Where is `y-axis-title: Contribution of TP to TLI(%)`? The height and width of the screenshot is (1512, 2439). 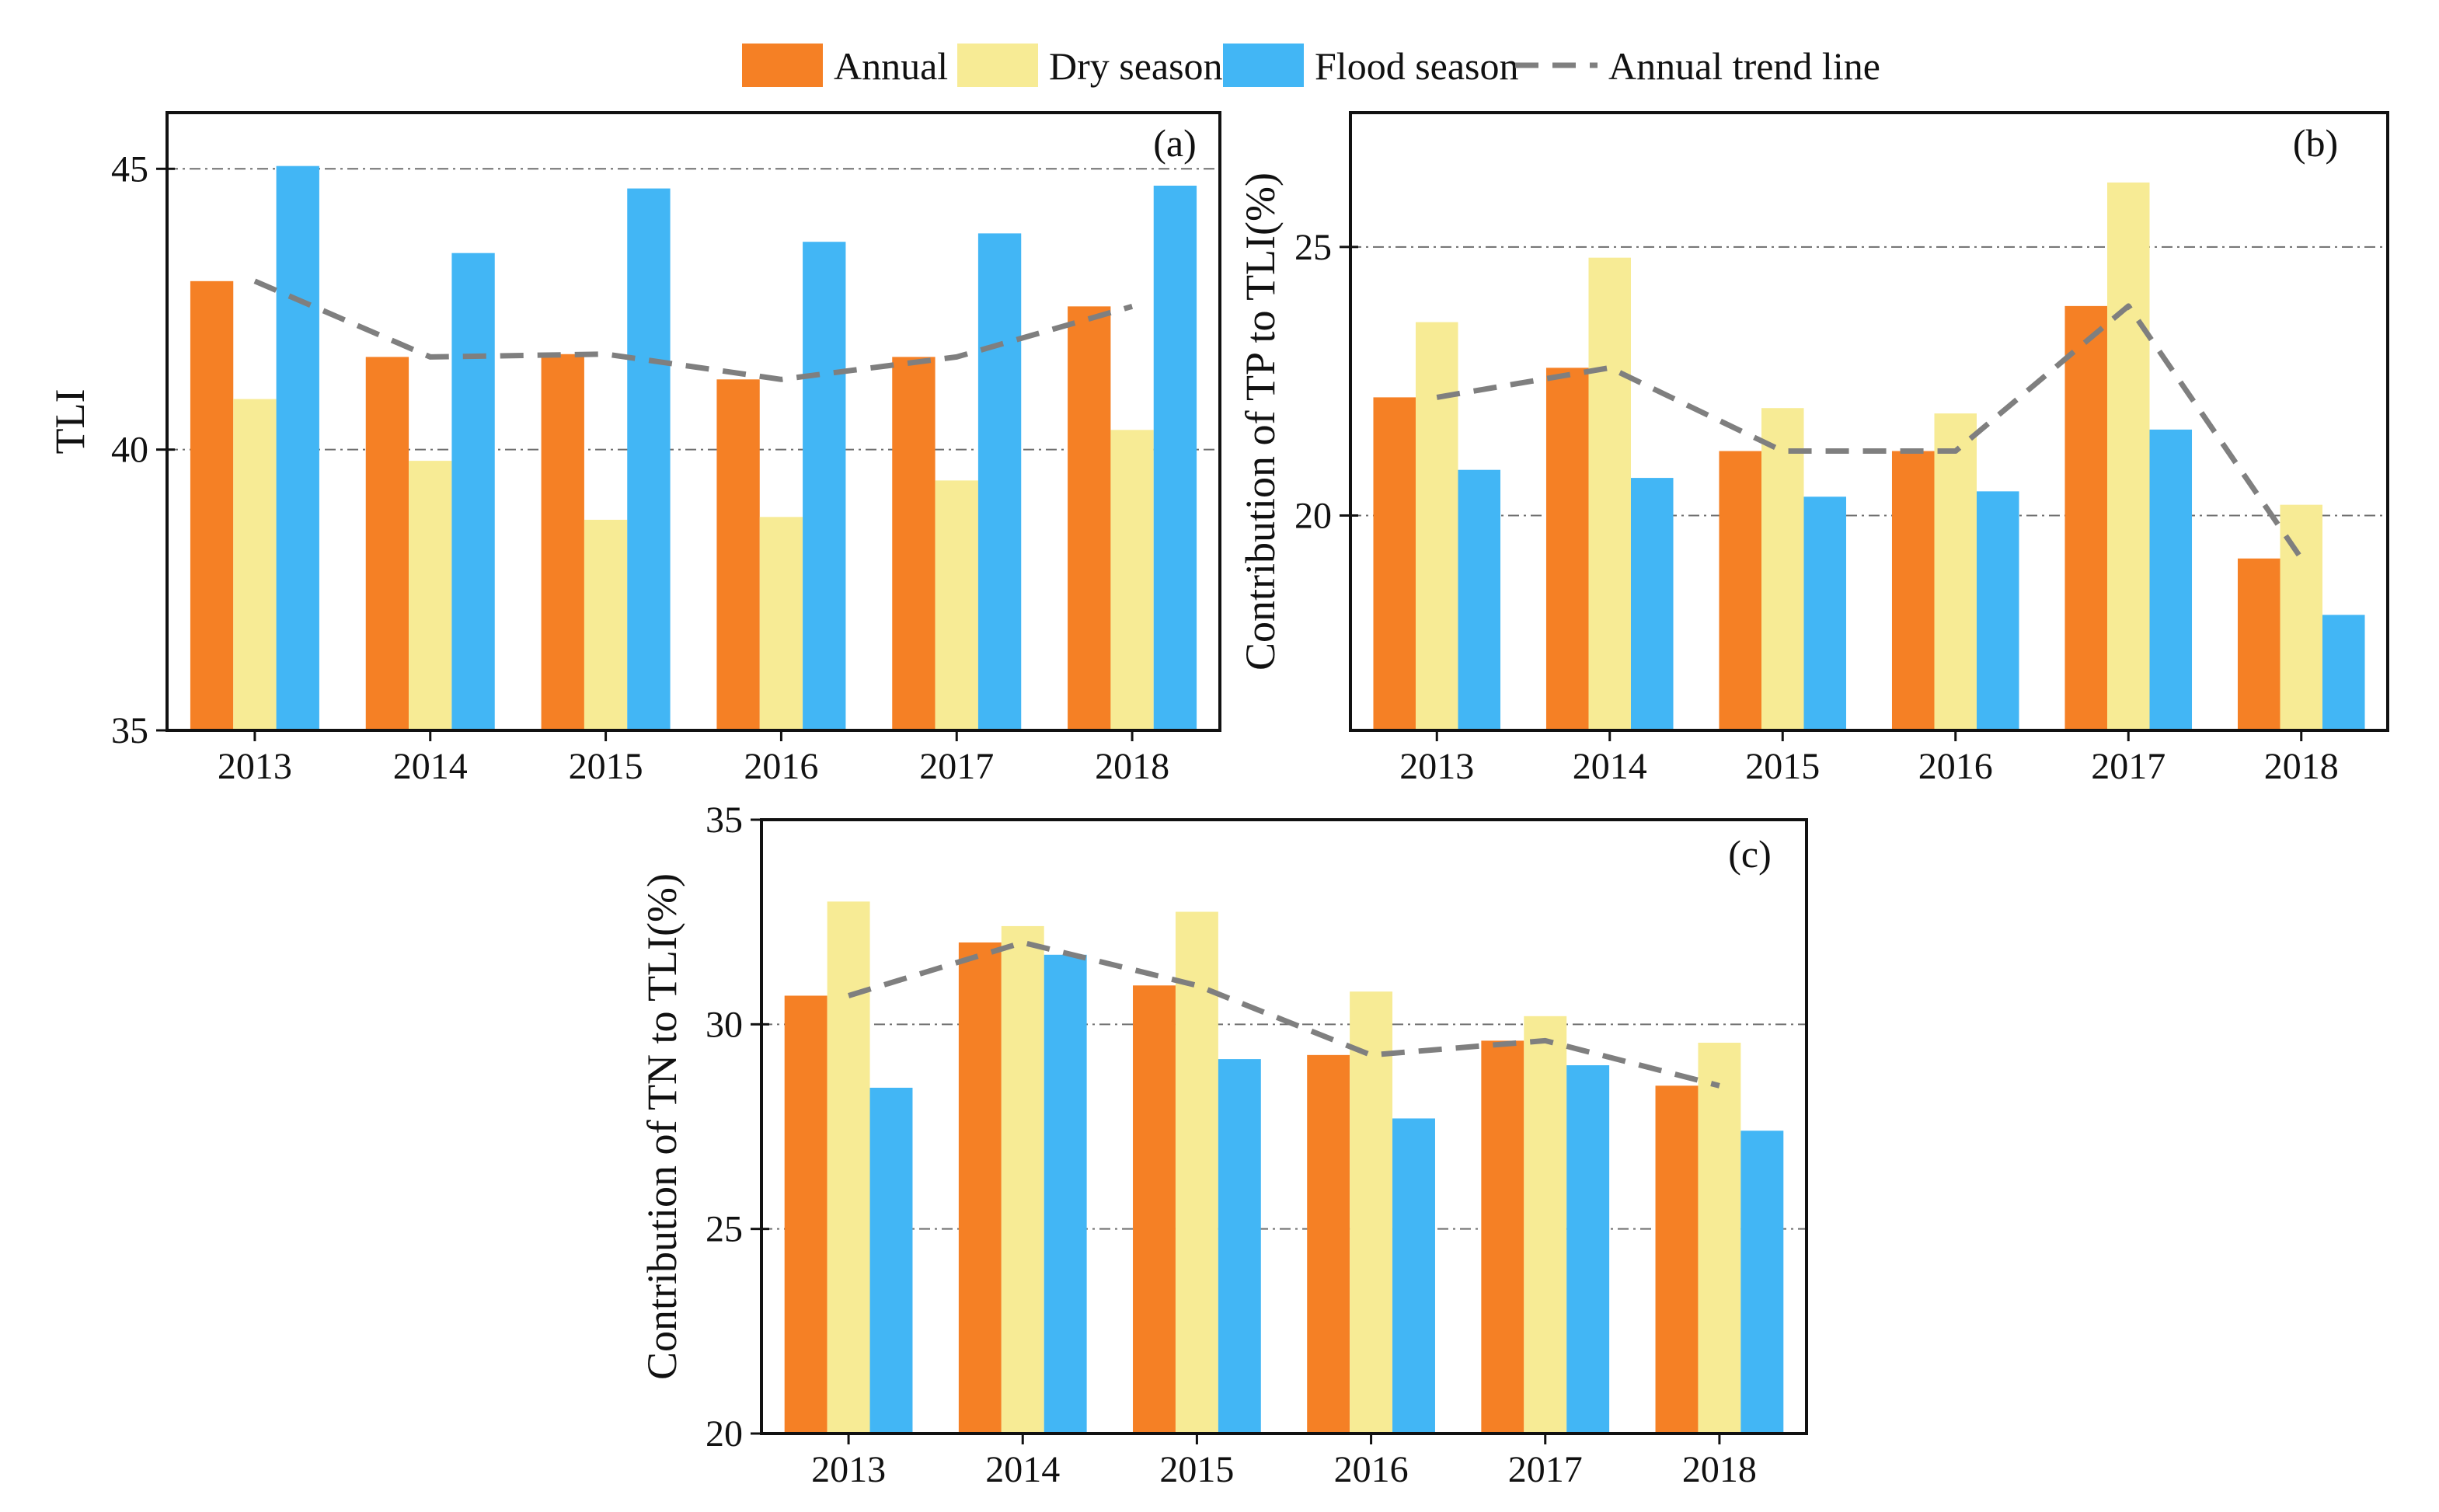 y-axis-title: Contribution of TP to TLI(%) is located at coordinates (1261, 421).